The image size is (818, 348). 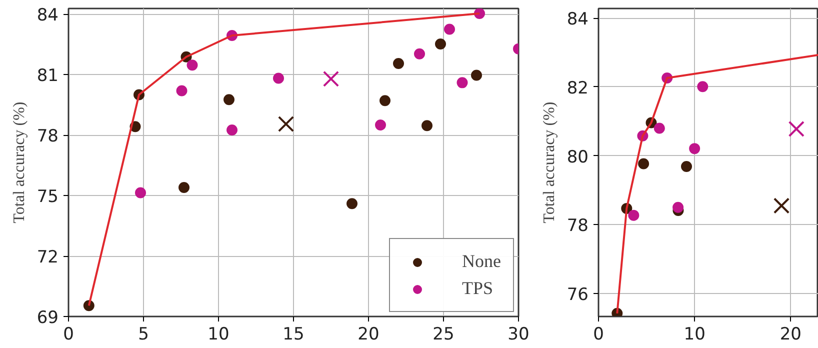 I want to click on x-tick-label: 5, so click(x=143, y=334).